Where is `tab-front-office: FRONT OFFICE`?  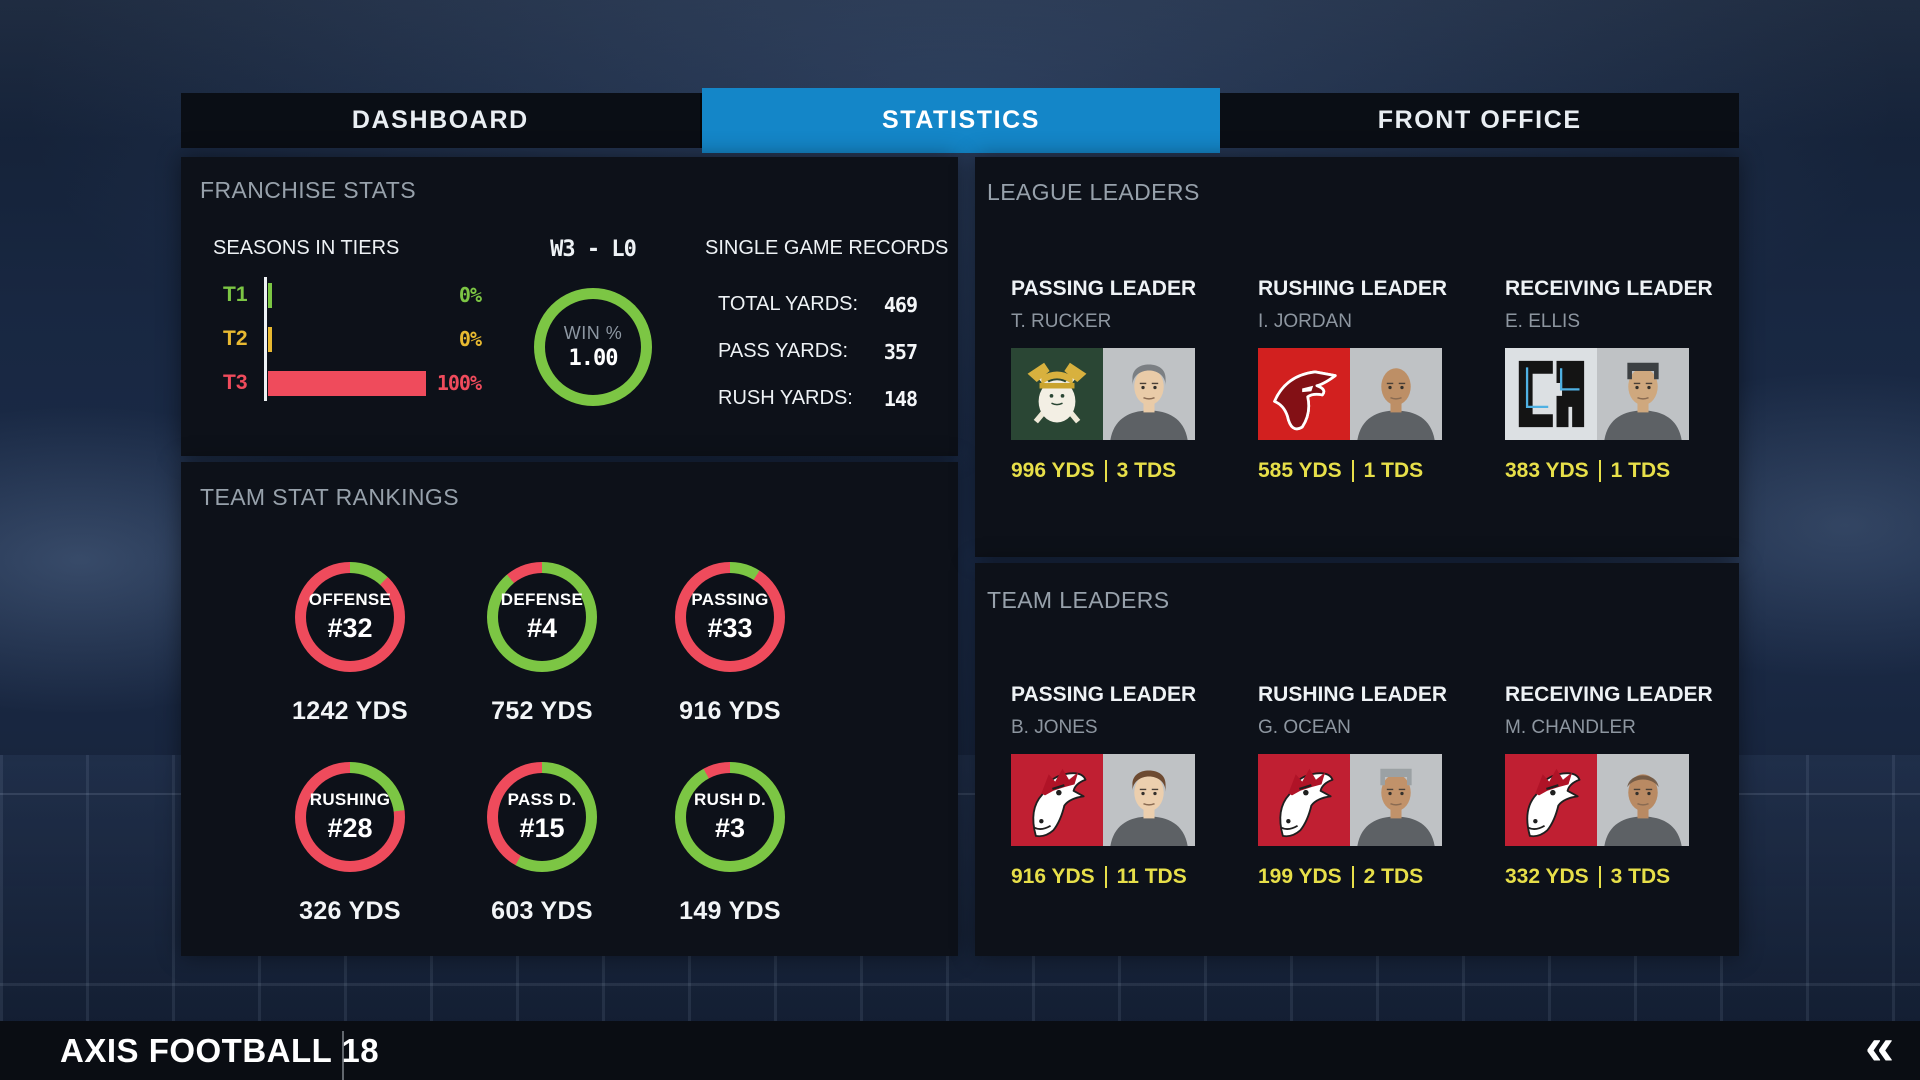 tab-front-office: FRONT OFFICE is located at coordinates (1480, 120).